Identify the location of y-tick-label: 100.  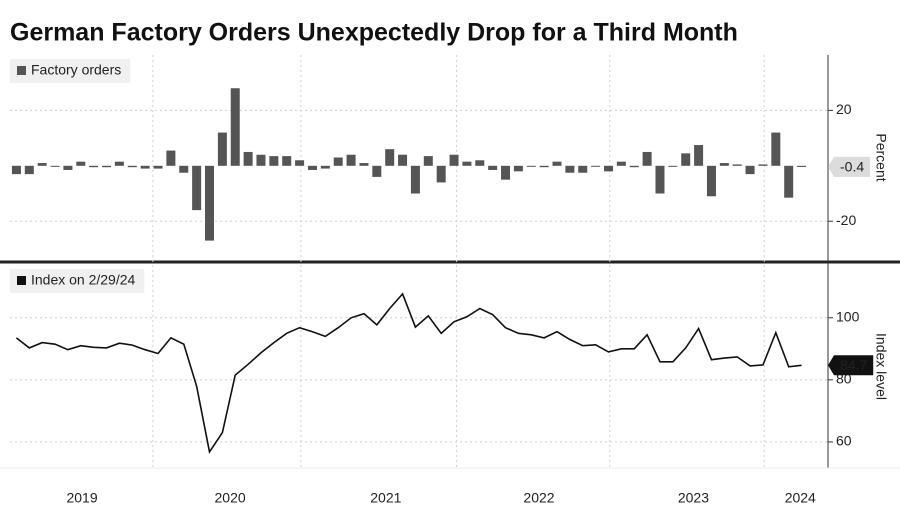
(848, 316).